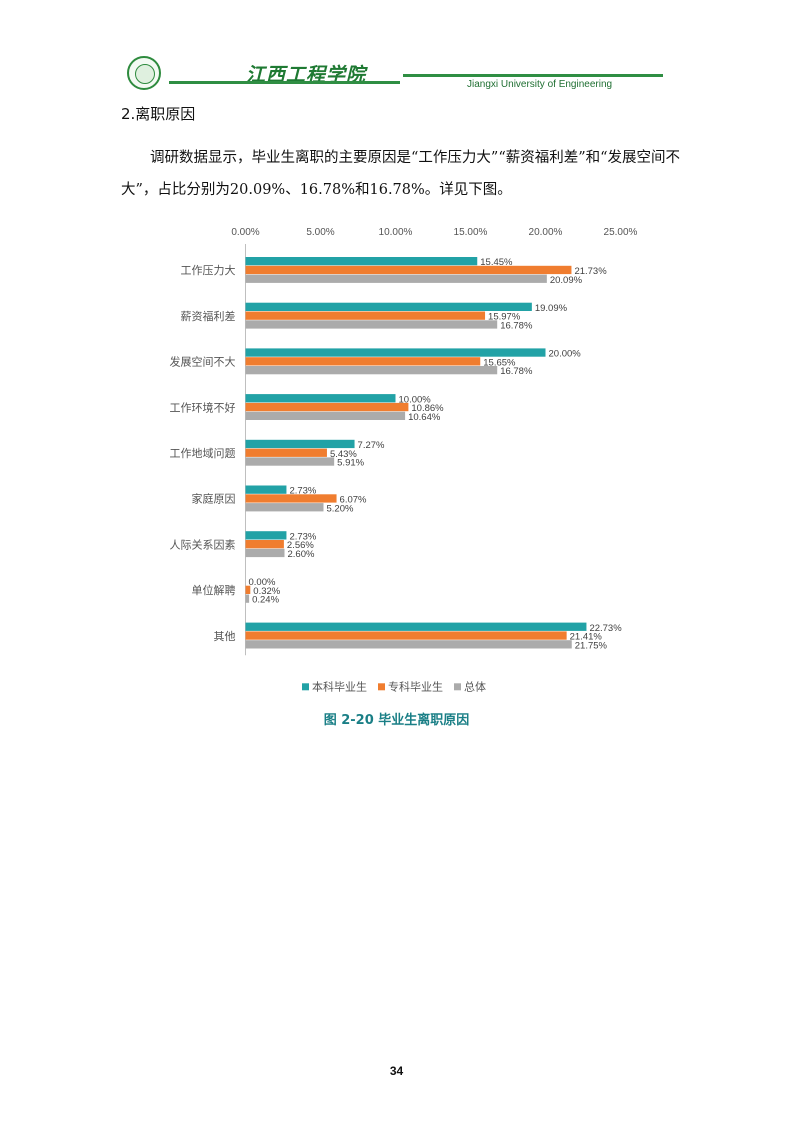  I want to click on data-label: 0.32%, so click(266, 591).